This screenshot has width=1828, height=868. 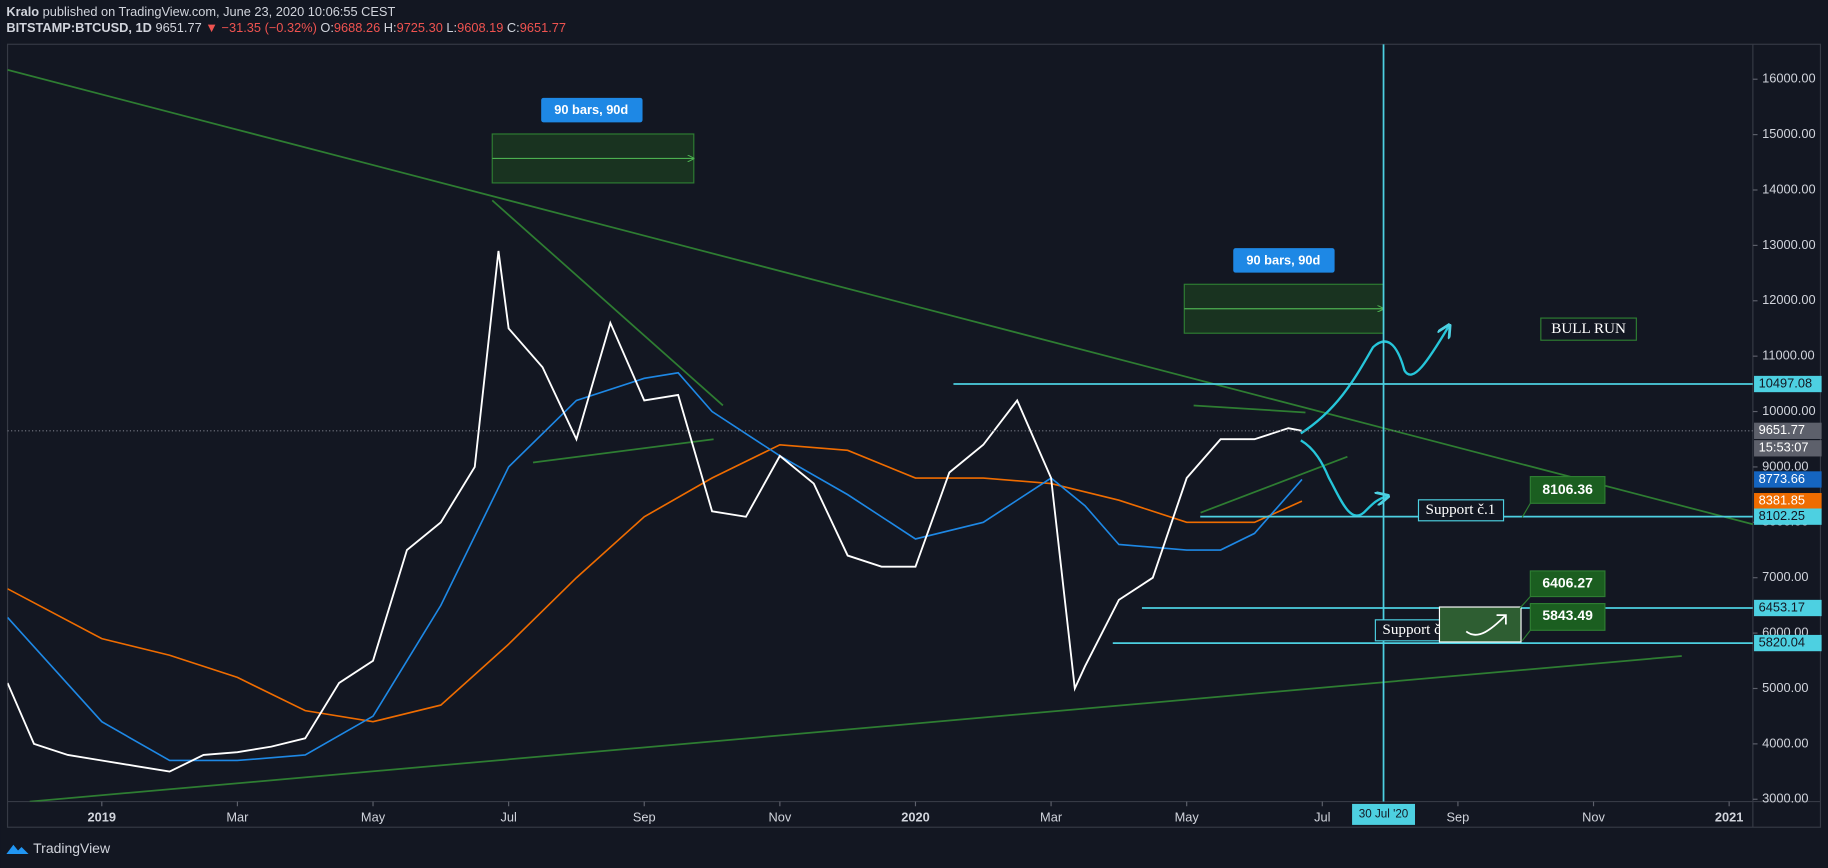 What do you see at coordinates (1782, 606) in the screenshot?
I see `price-label: 6453.17` at bounding box center [1782, 606].